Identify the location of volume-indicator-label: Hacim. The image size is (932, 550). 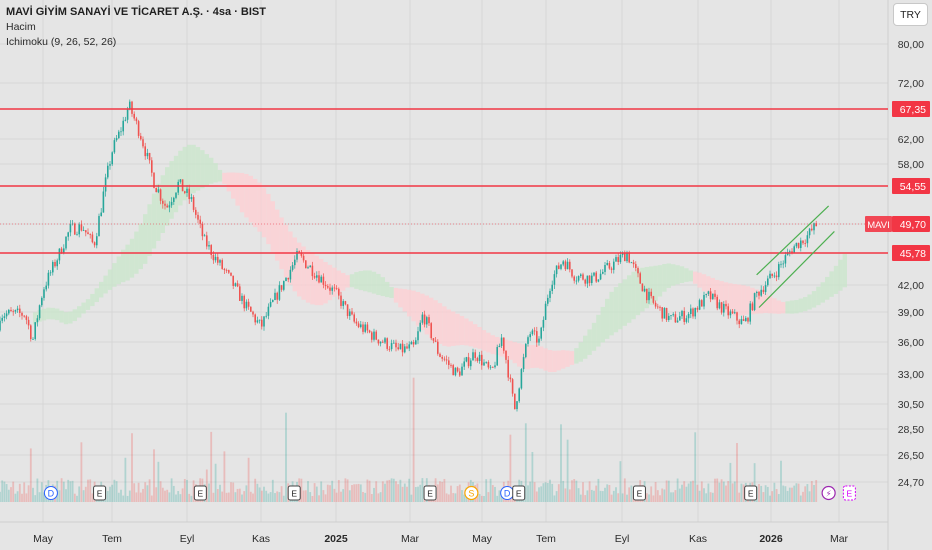
(21, 27).